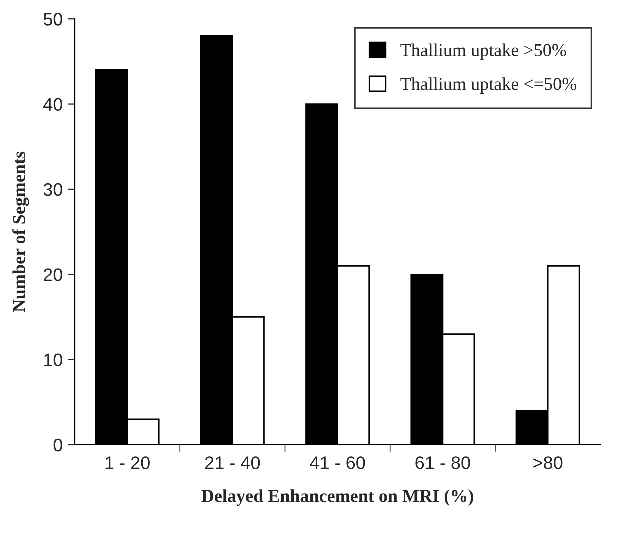  I want to click on legend-label: Thallium uptake >50%, so click(483, 52).